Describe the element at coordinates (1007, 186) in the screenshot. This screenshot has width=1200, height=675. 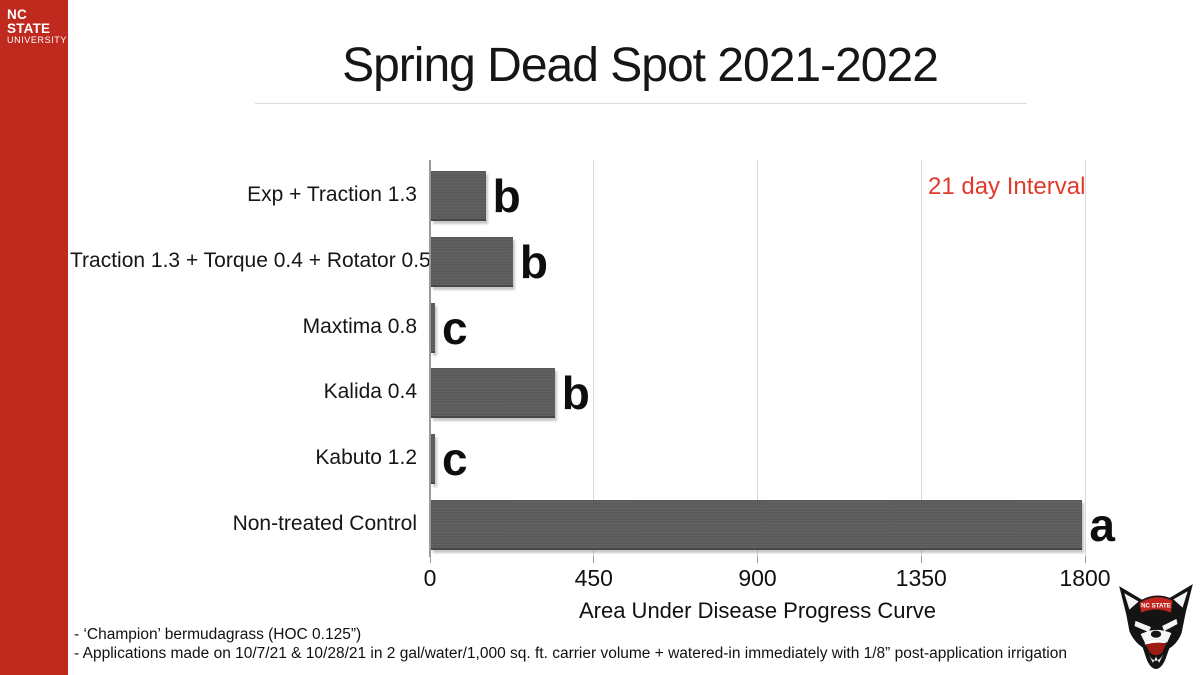
I see `interval-annotation: 21 day Interval` at that location.